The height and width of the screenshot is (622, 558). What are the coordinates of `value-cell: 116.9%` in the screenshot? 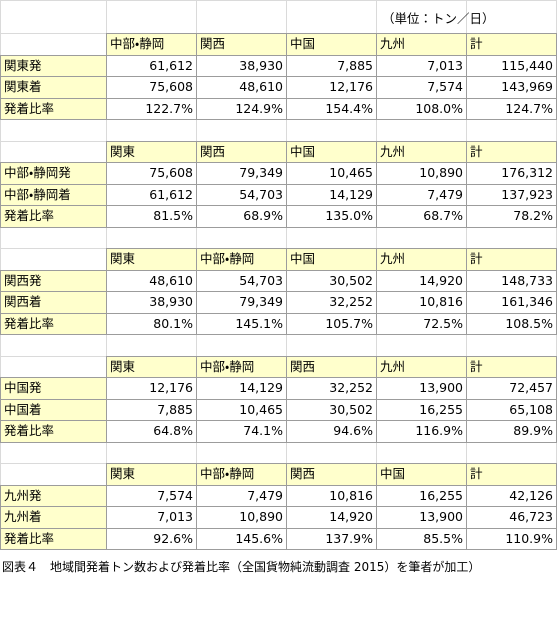 It's located at (421, 431).